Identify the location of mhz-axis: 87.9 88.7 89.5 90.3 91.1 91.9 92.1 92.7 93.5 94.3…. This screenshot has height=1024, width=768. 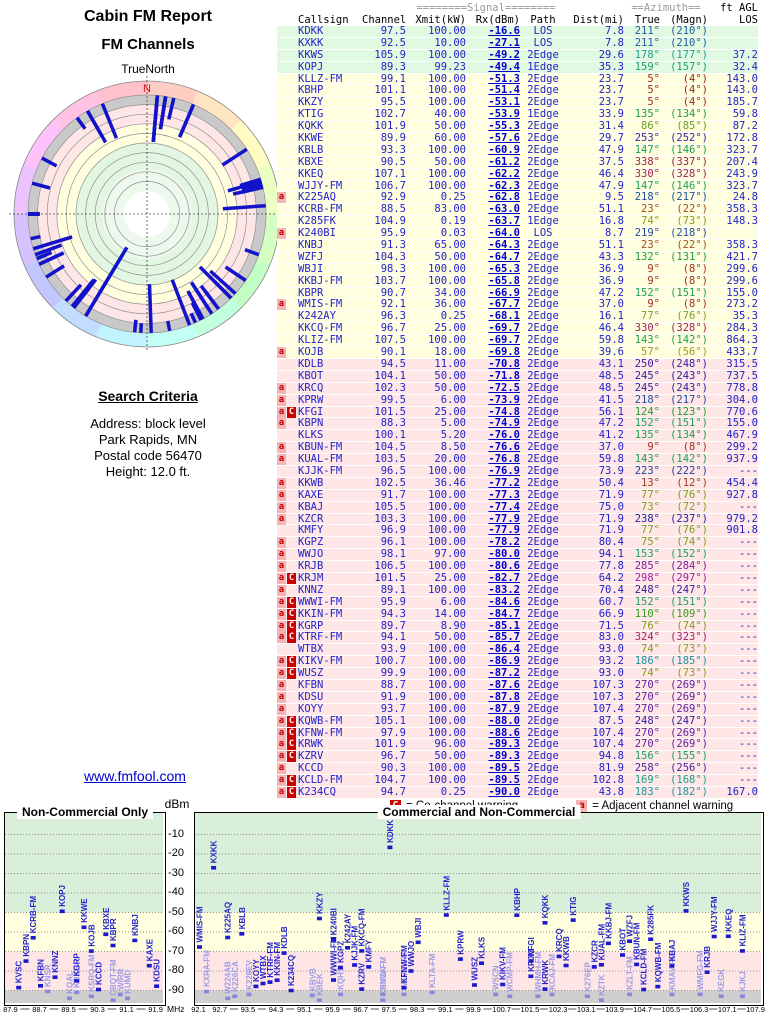
(384, 1012).